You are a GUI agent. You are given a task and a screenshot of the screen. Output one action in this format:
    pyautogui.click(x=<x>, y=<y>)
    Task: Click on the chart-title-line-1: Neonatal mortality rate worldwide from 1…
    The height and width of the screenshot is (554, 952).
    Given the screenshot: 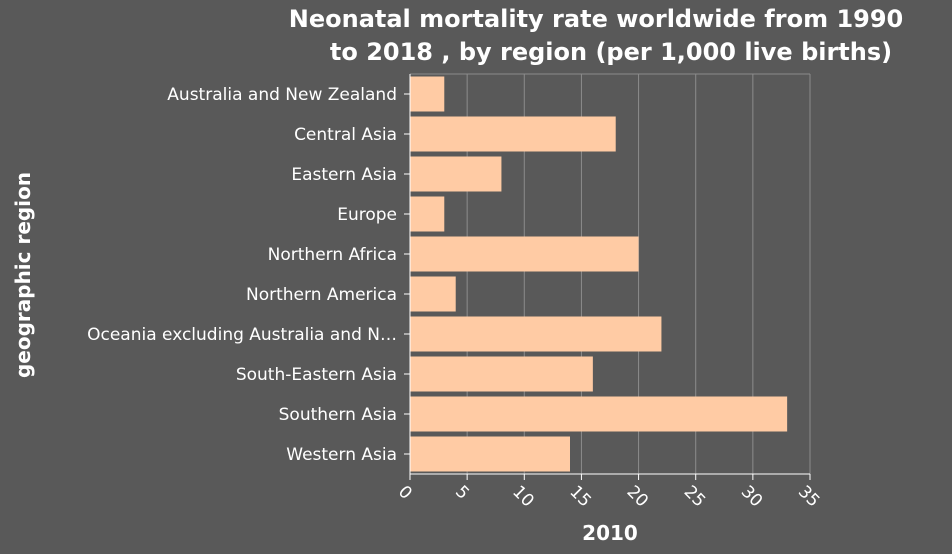 What is the action you would take?
    pyautogui.click(x=596, y=19)
    